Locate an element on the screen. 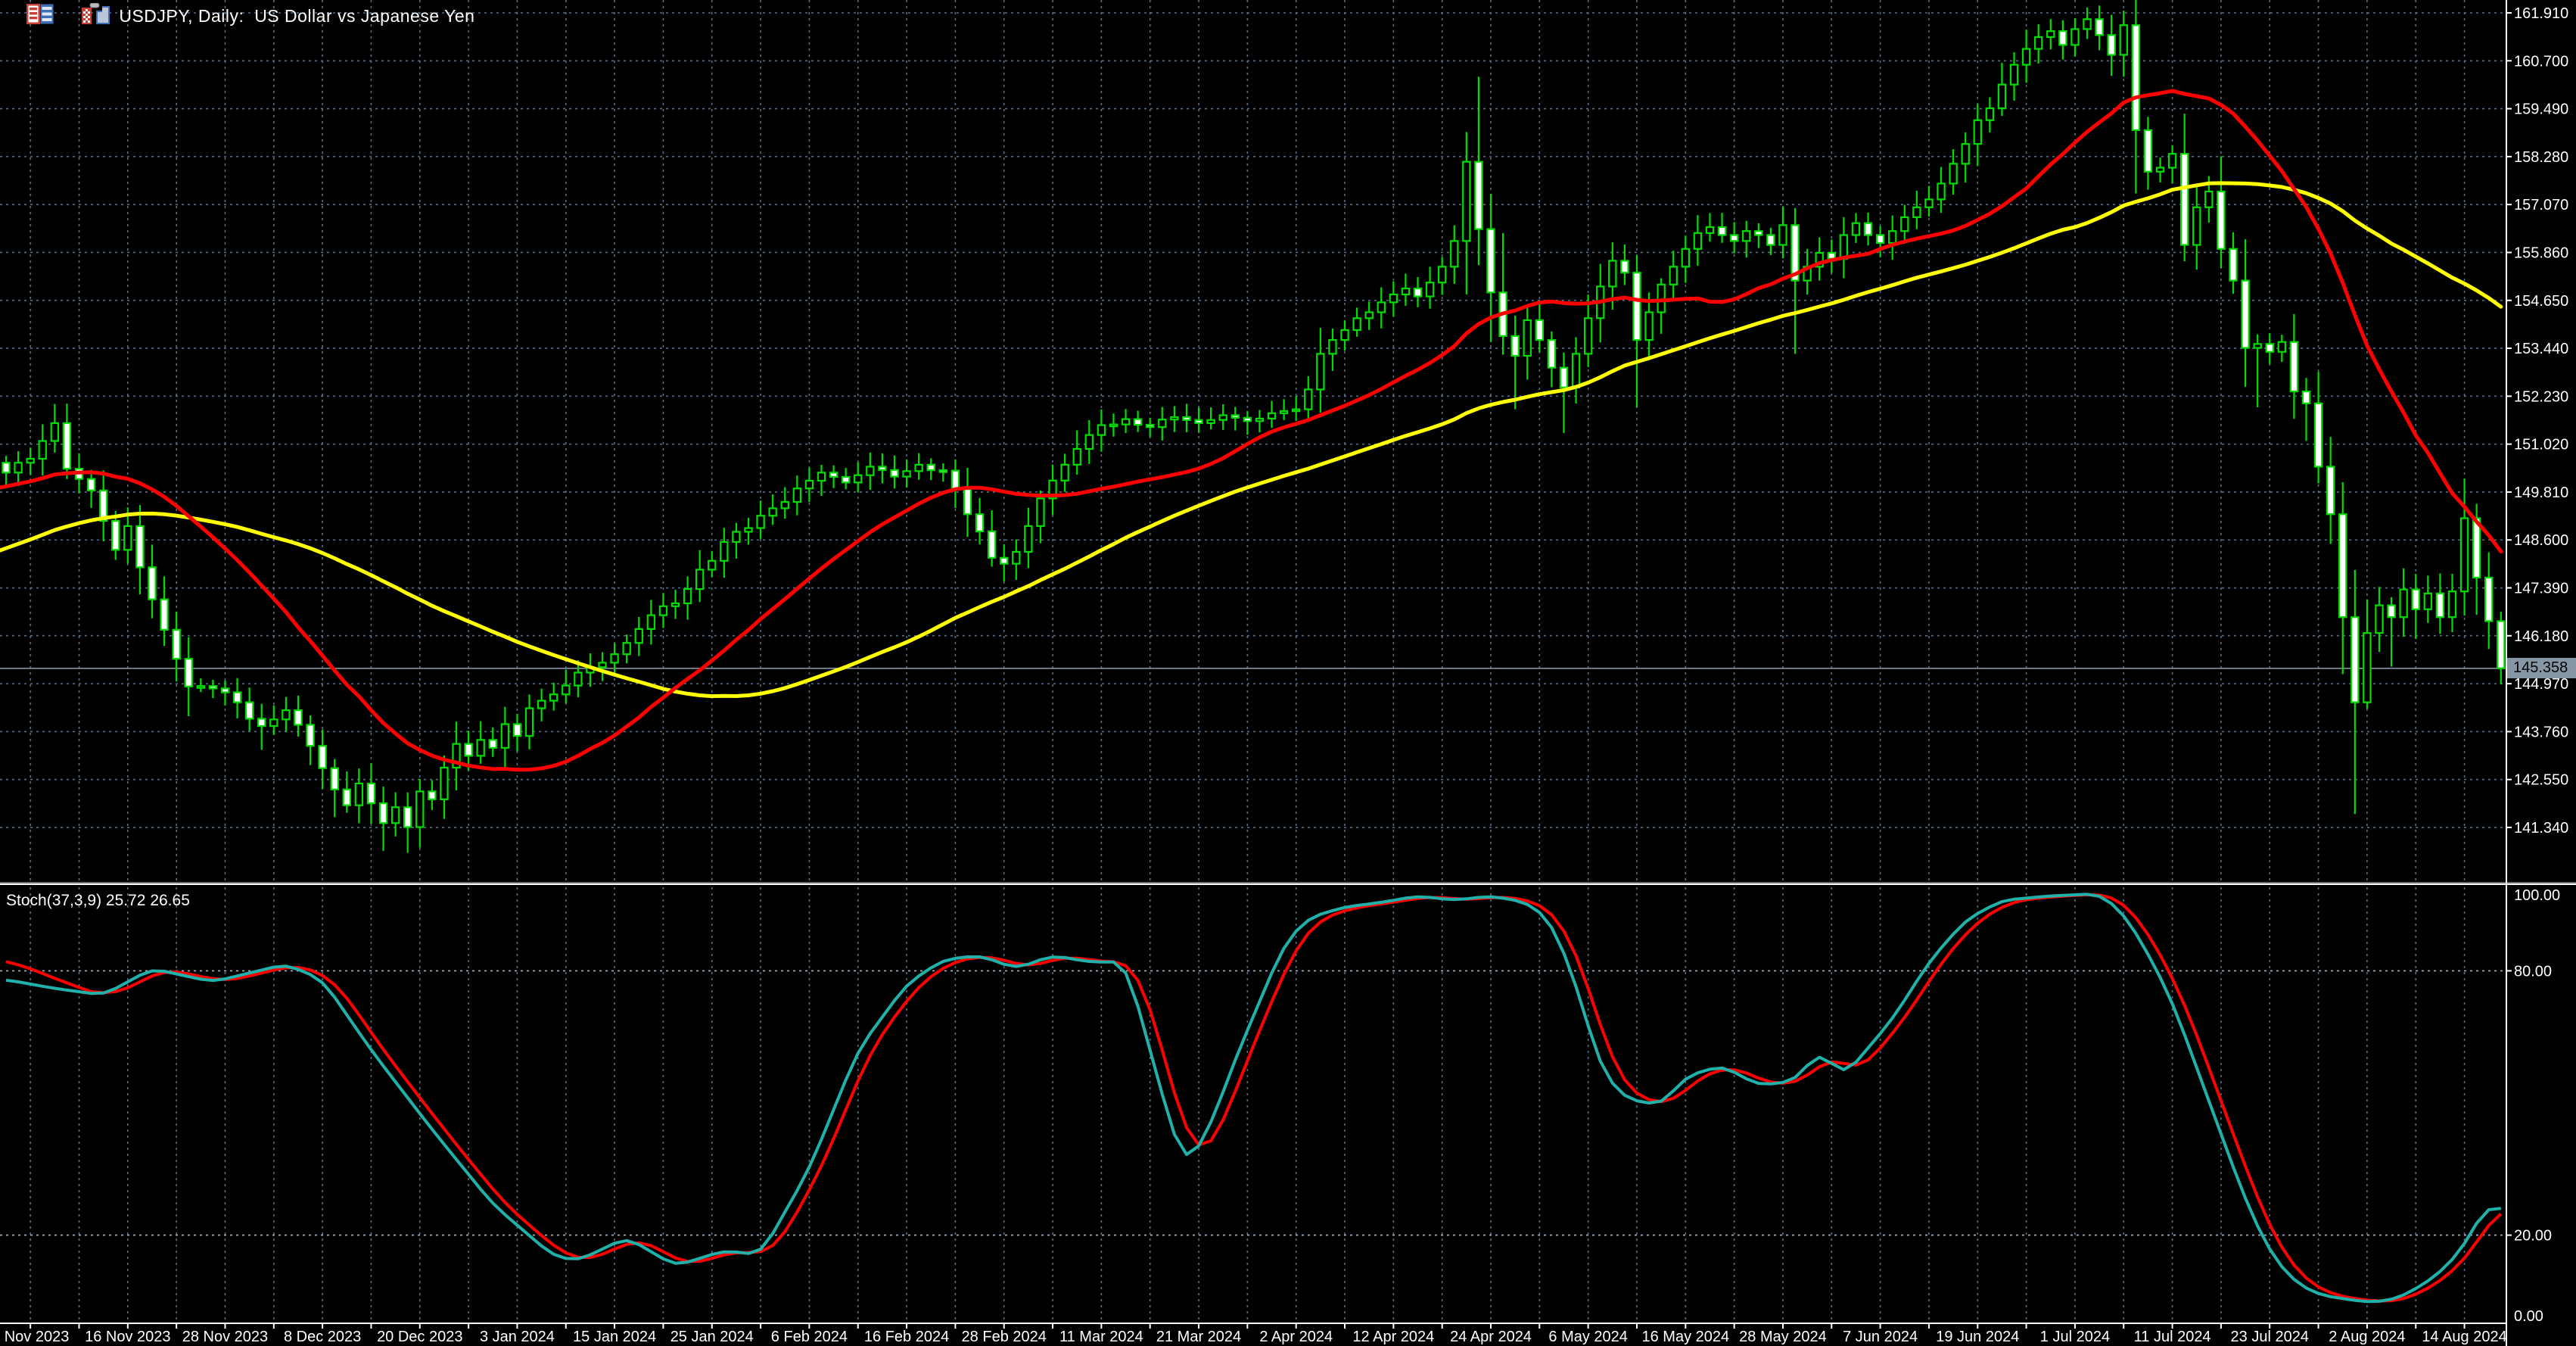 The width and height of the screenshot is (2576, 1346). price-axis-label: 142.550 is located at coordinates (2541, 780).